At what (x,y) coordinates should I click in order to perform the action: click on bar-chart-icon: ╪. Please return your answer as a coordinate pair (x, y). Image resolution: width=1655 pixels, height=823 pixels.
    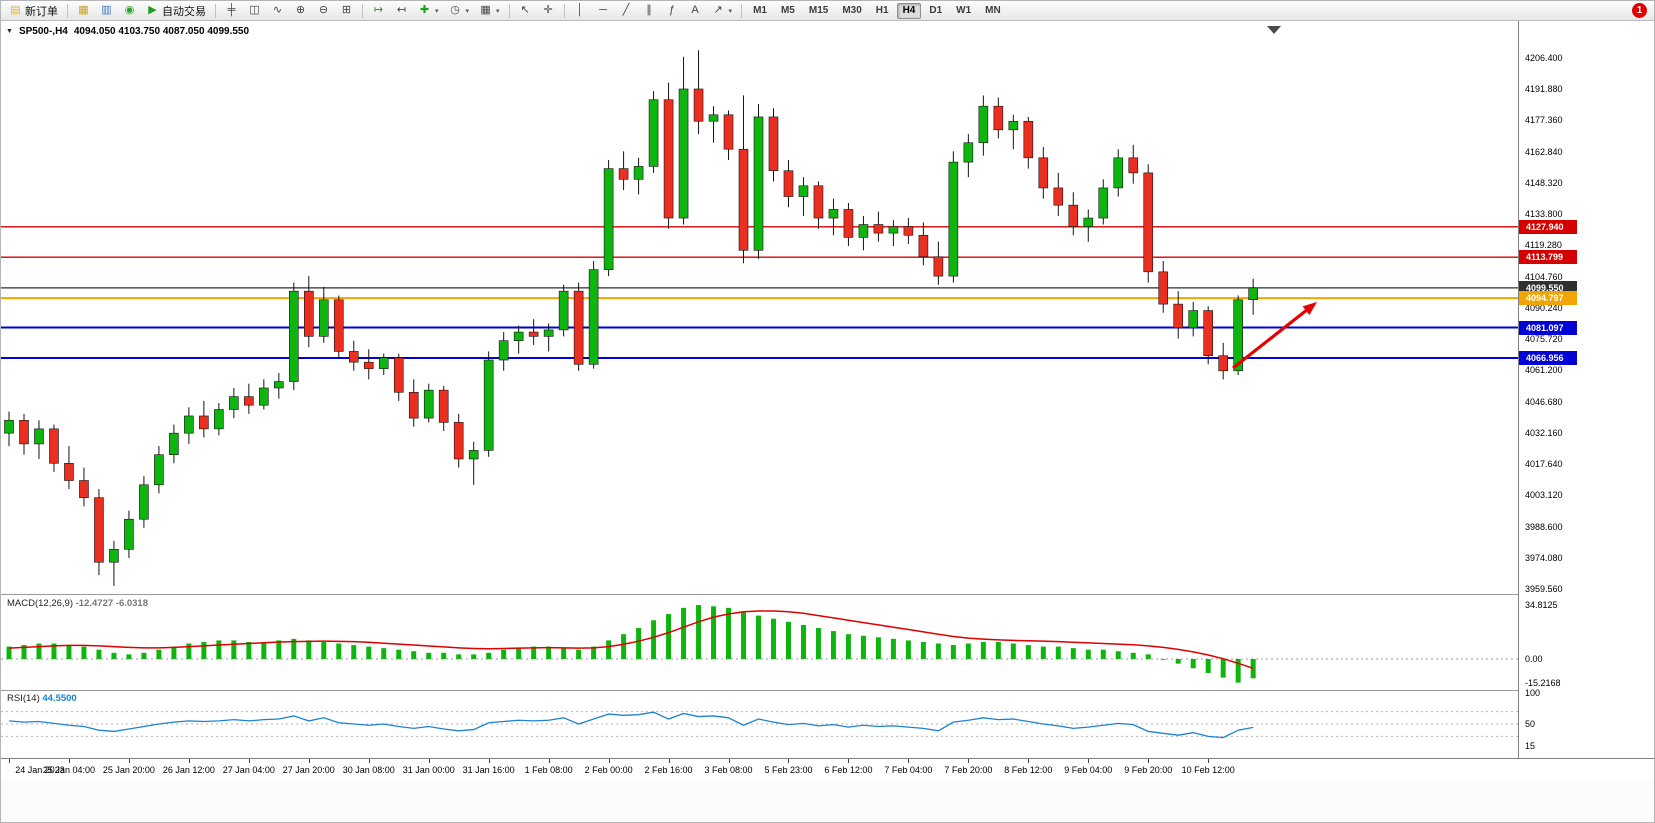
    Looking at the image, I should click on (231, 10).